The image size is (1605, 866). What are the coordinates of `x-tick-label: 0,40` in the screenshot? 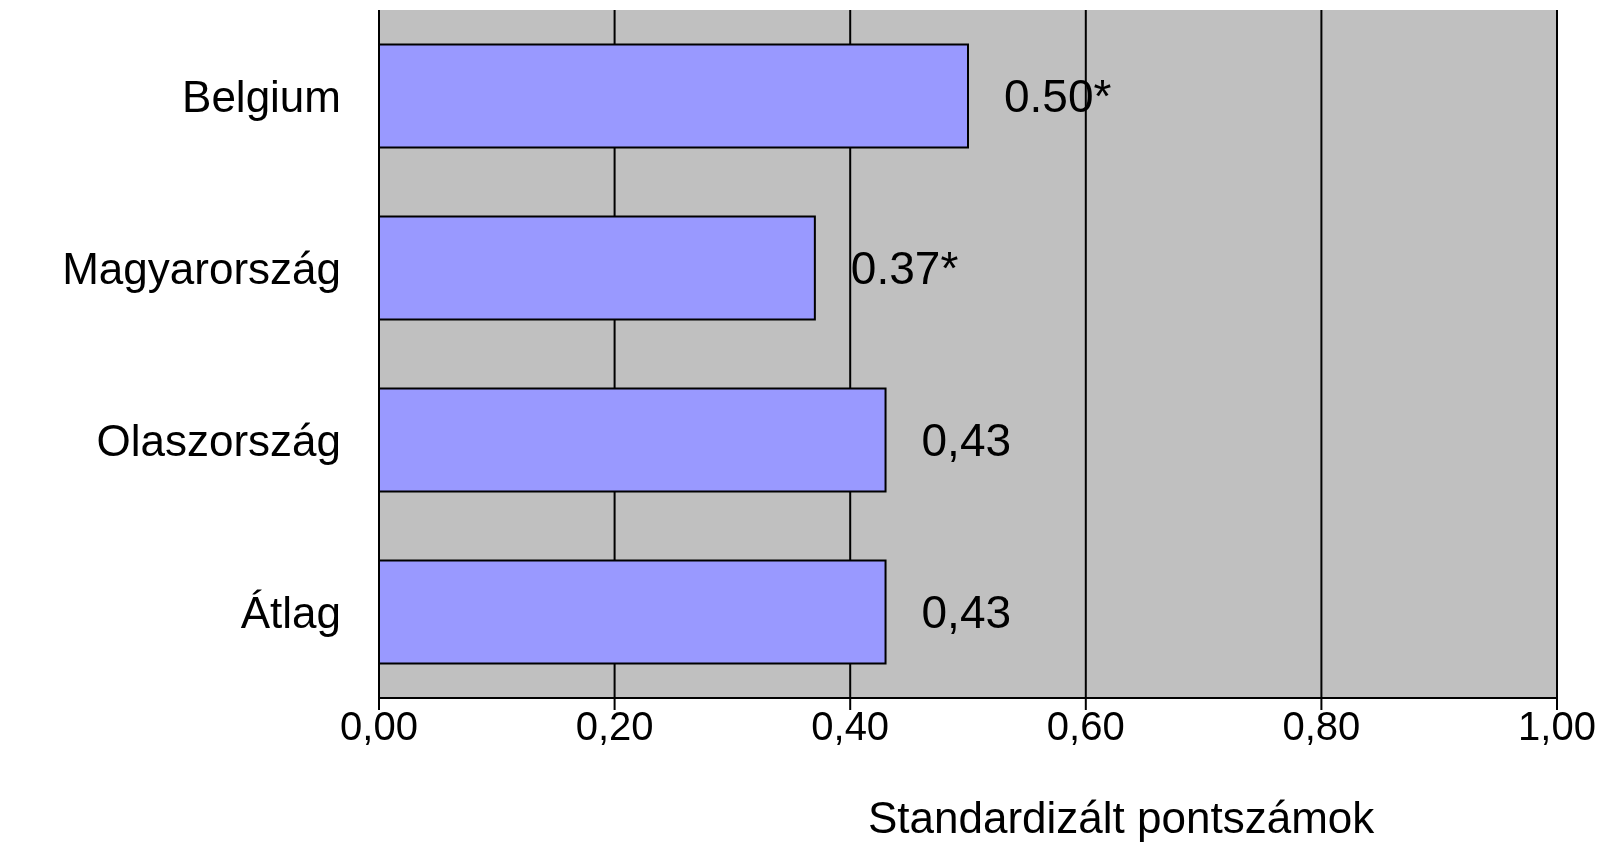 It's located at (850, 726).